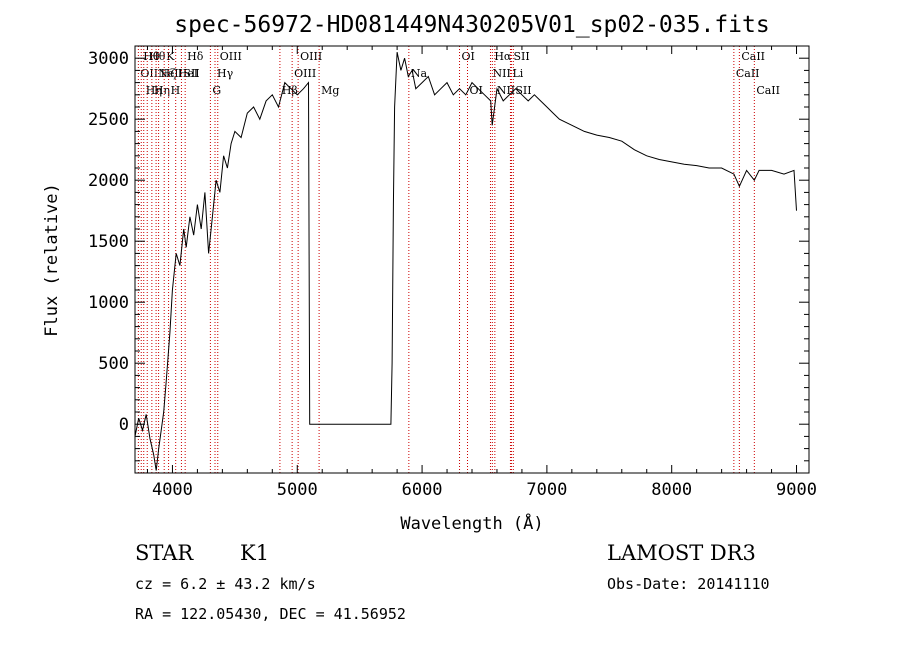 The image size is (900, 649). I want to click on y-tick-label-2: 1000, so click(108, 303).